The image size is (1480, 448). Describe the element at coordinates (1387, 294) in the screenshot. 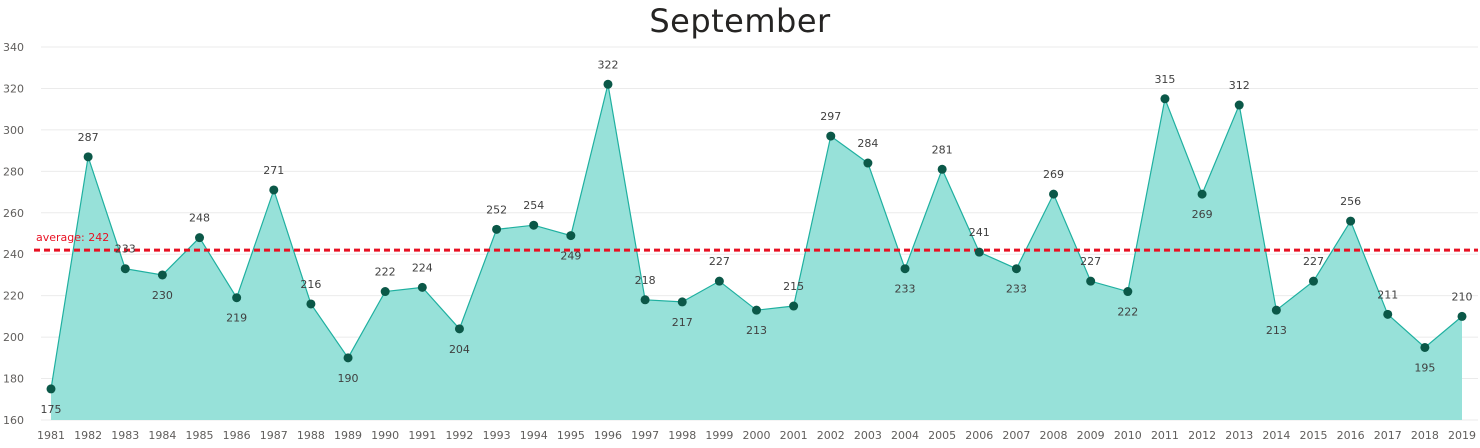

I see `data-label: 211` at that location.